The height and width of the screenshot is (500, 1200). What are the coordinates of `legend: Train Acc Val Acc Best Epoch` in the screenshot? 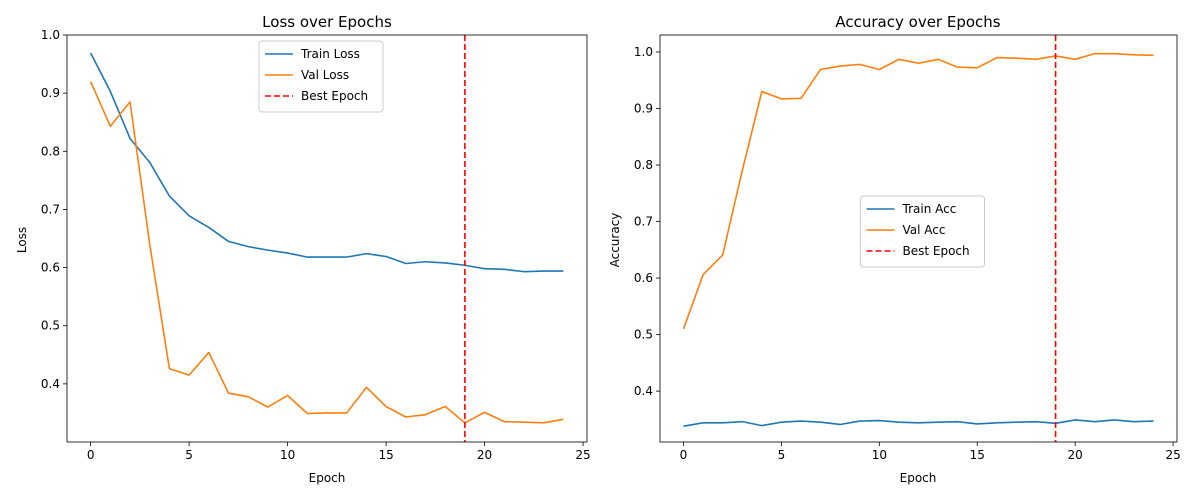 It's located at (922, 231).